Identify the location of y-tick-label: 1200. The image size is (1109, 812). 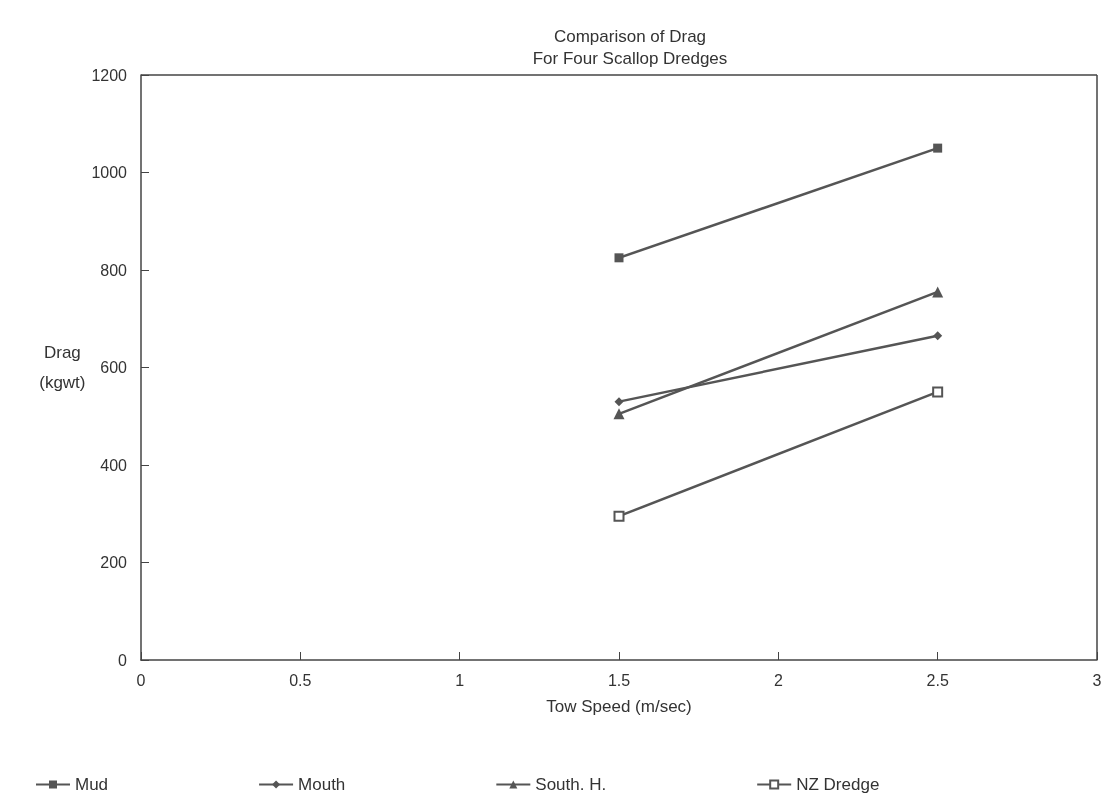
(109, 75).